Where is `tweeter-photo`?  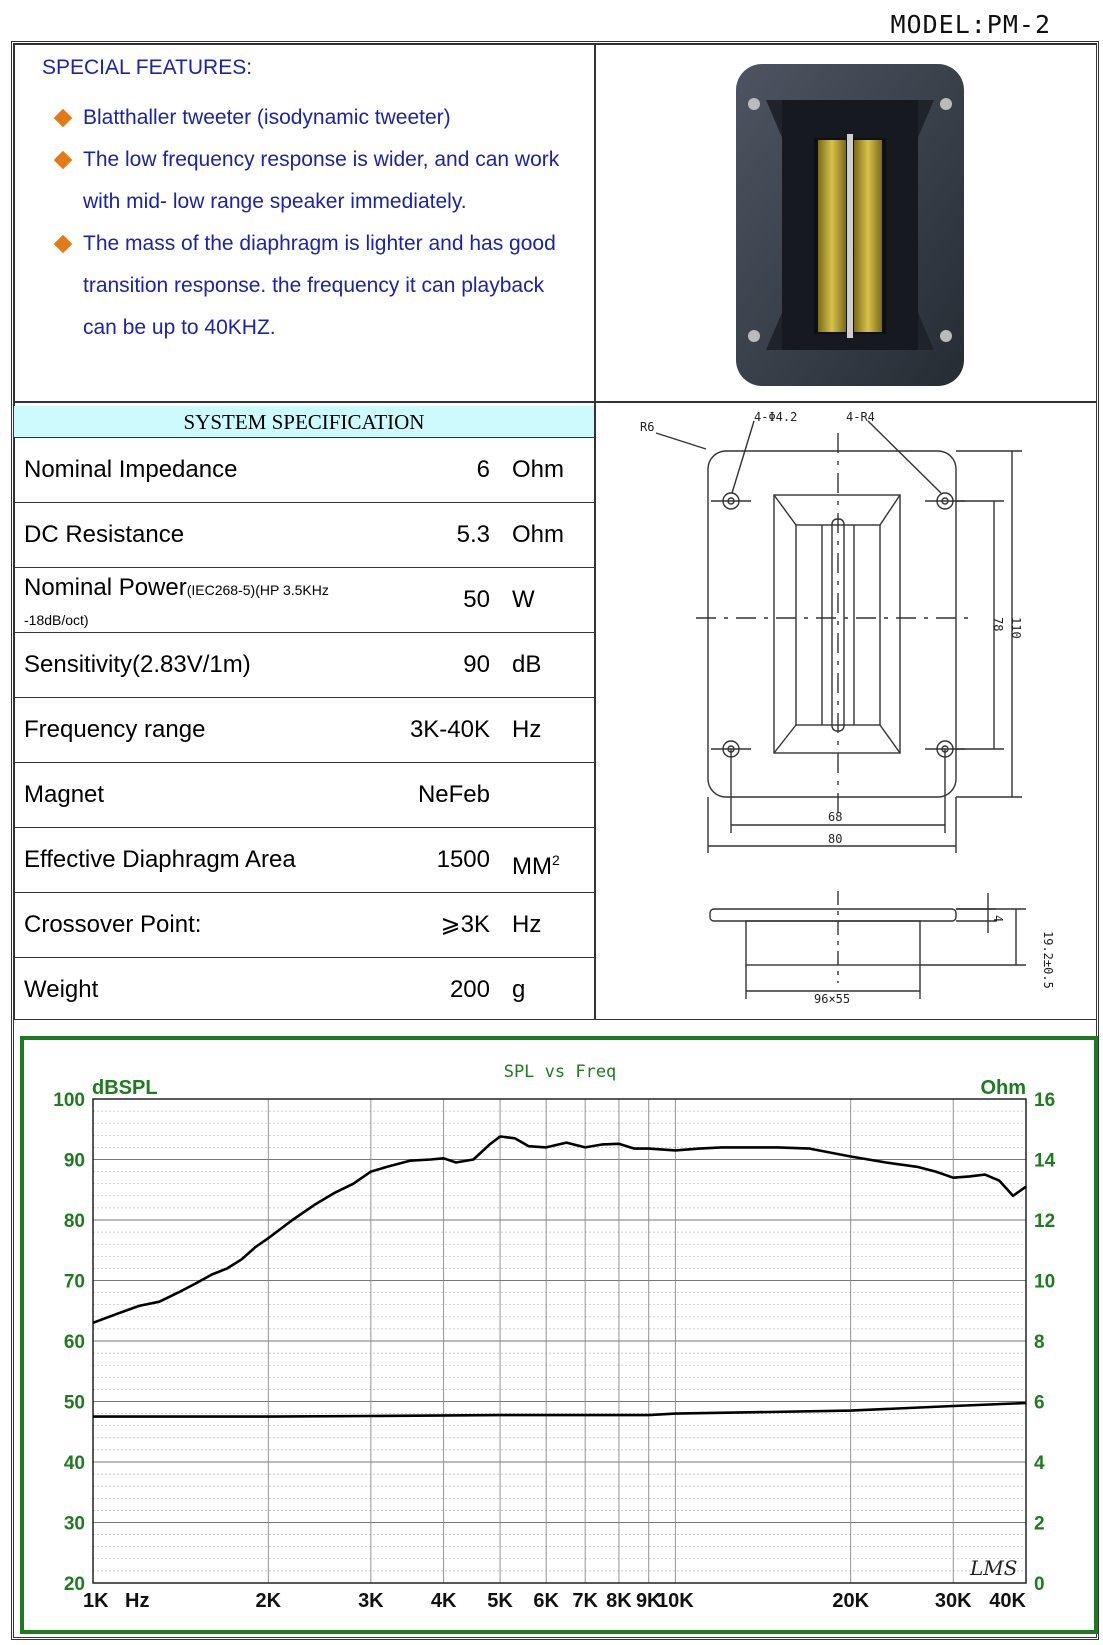 tweeter-photo is located at coordinates (850, 225).